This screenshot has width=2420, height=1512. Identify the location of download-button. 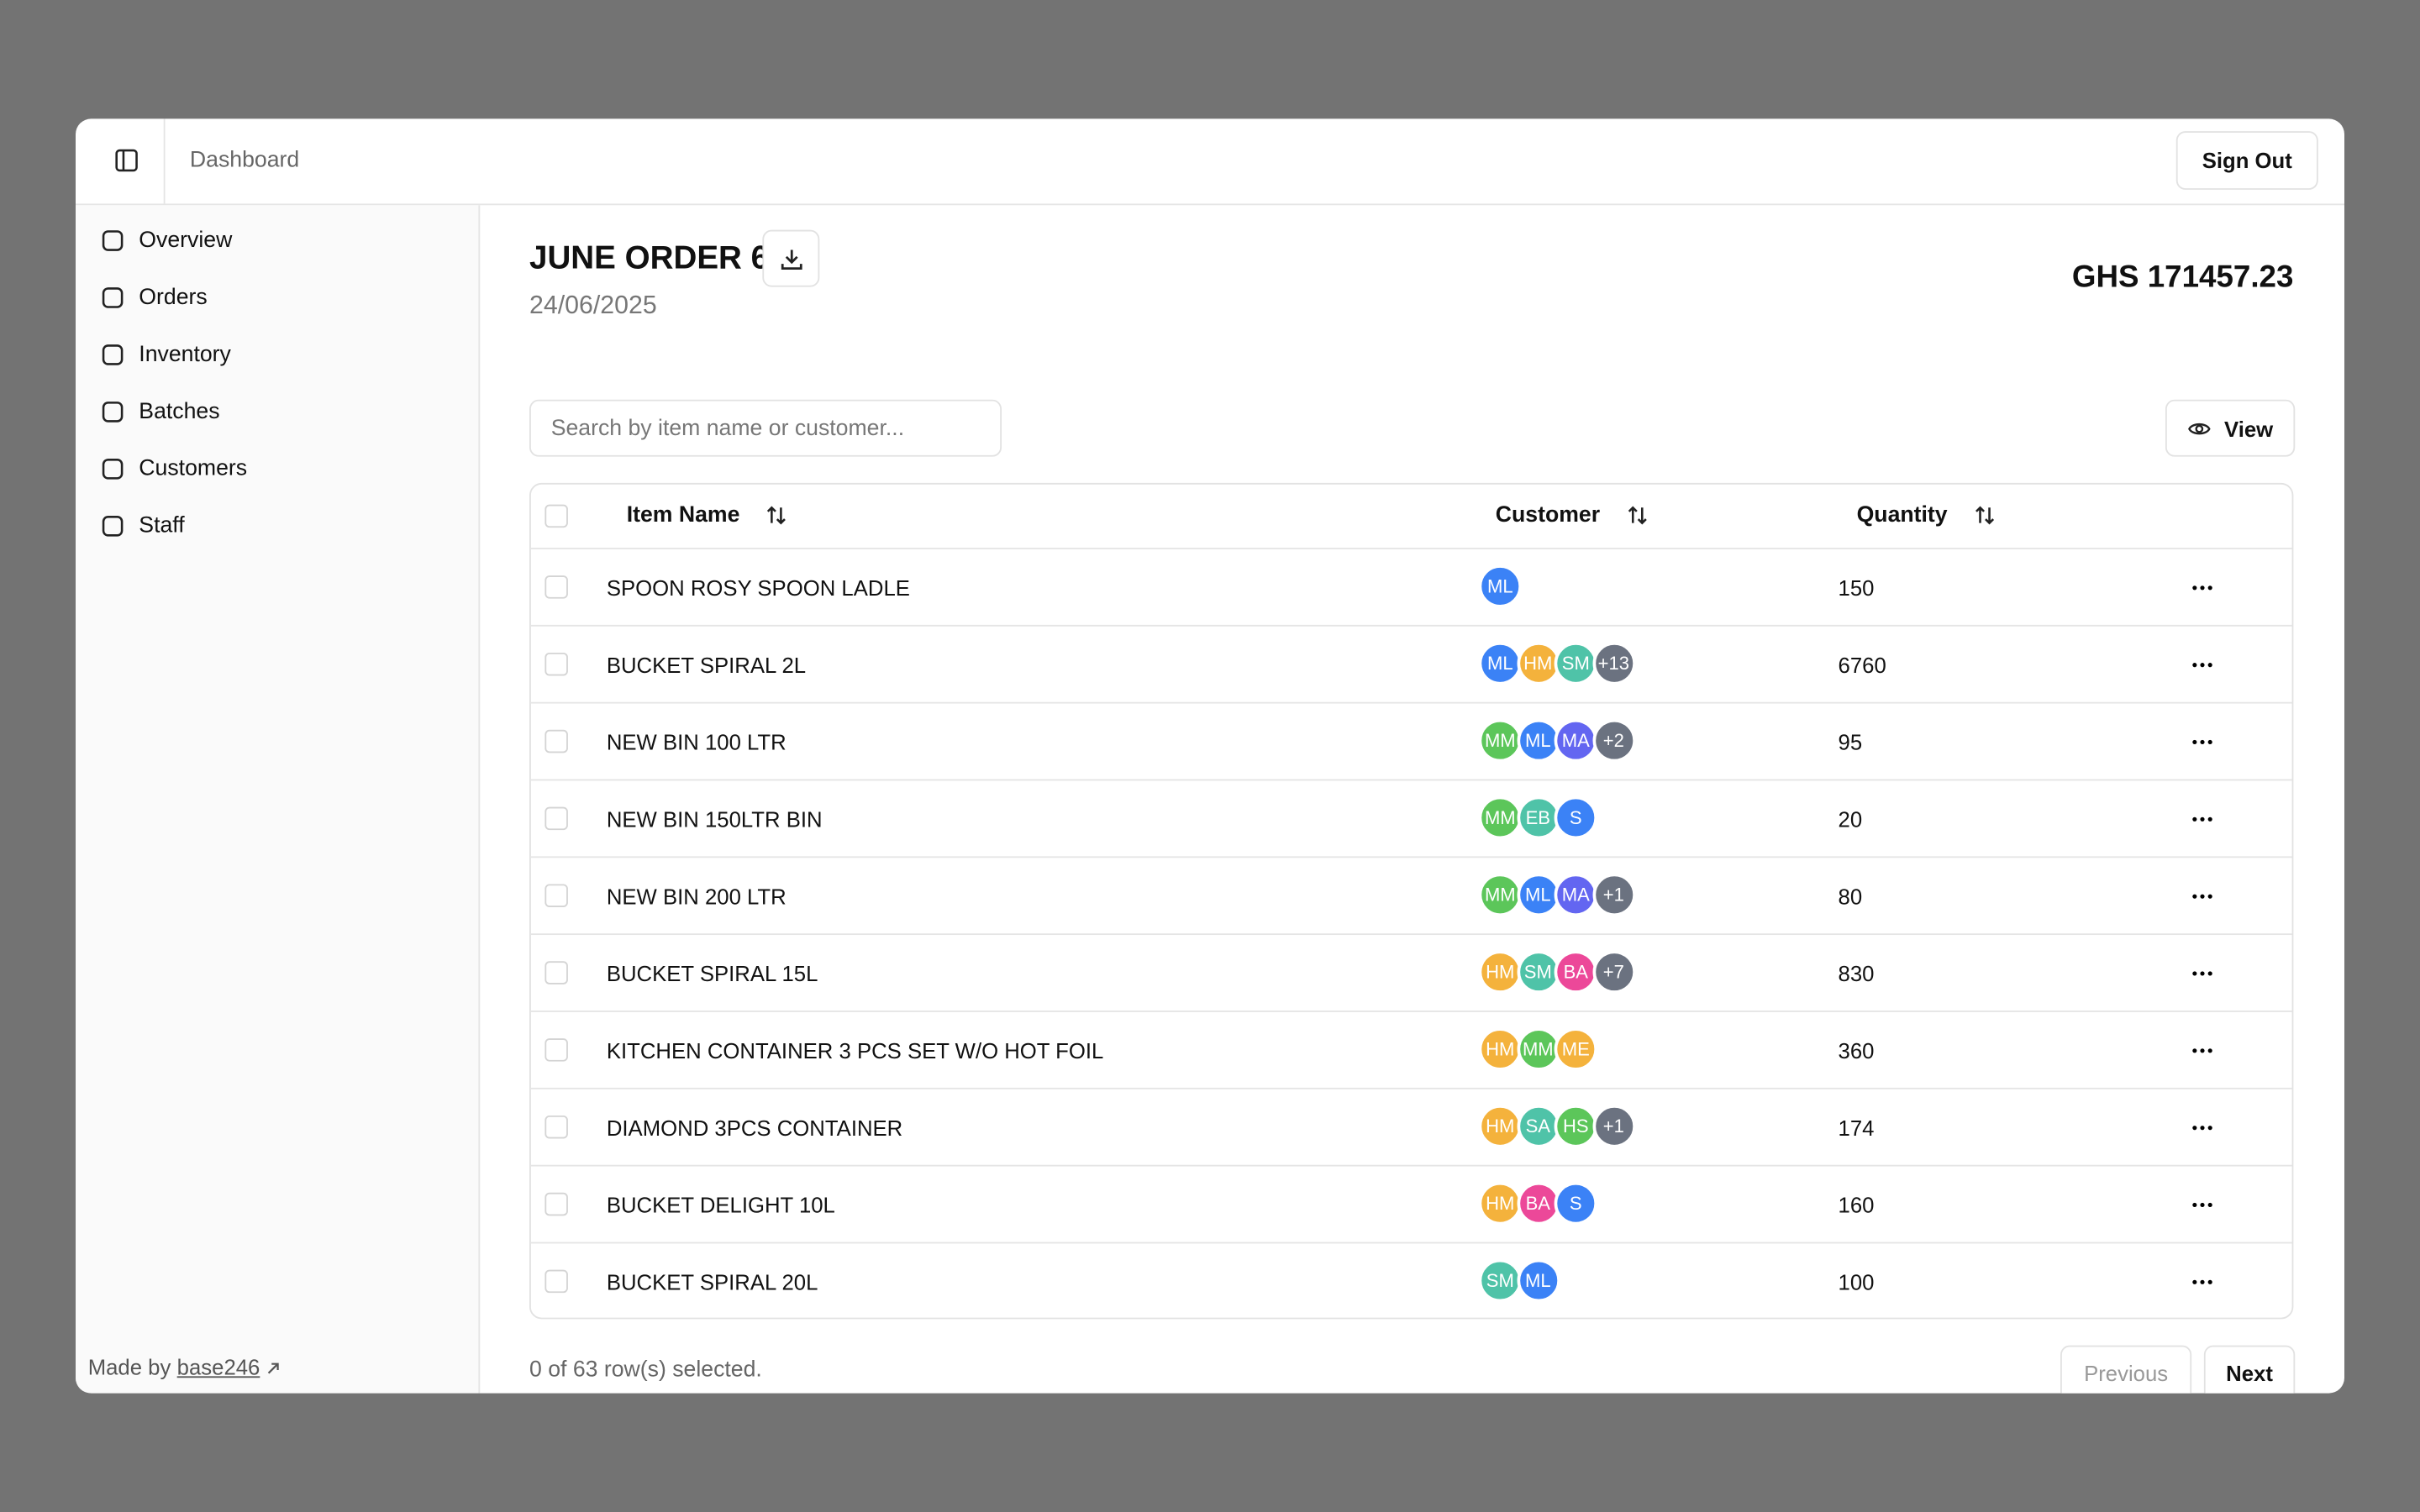
(791, 258).